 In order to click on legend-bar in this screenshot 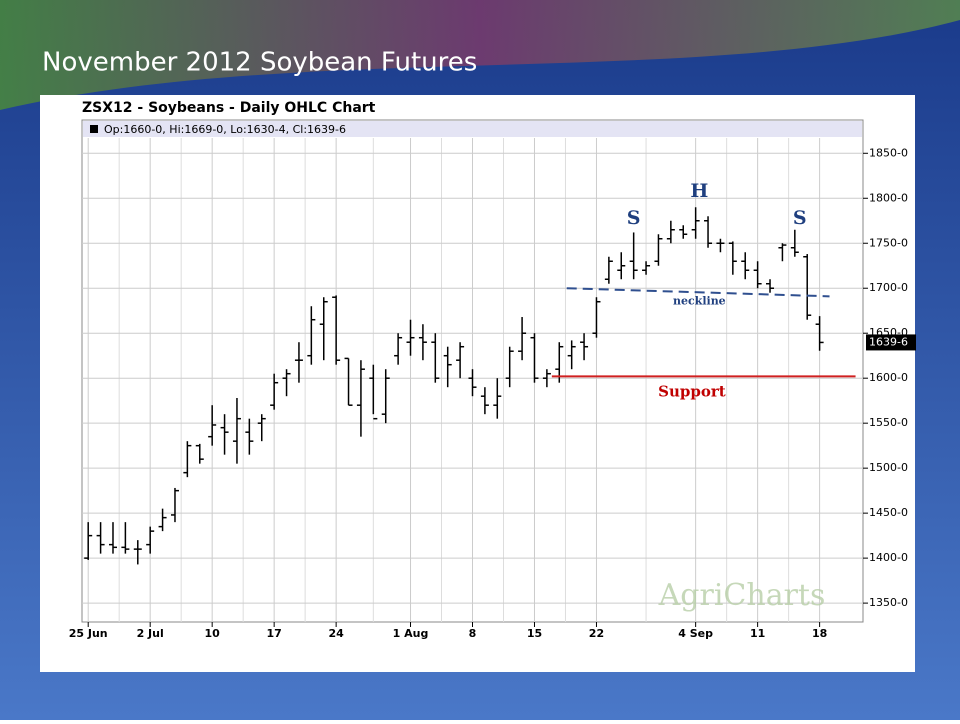, I will do `click(472, 129)`.